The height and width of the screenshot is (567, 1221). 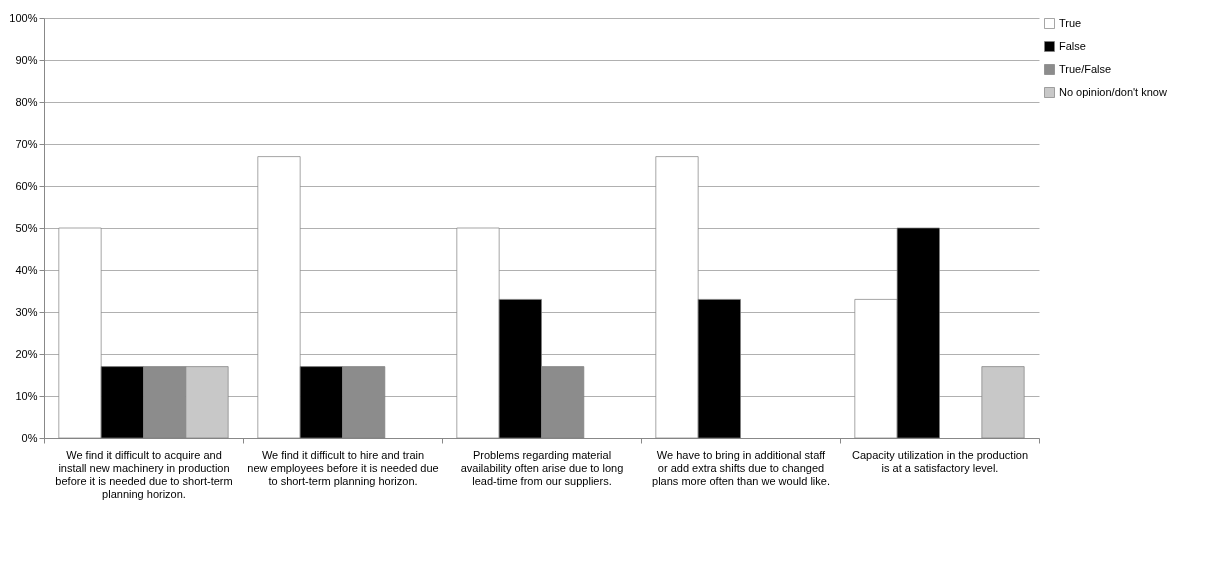 What do you see at coordinates (29, 437) in the screenshot?
I see `y-tick-label: 0%` at bounding box center [29, 437].